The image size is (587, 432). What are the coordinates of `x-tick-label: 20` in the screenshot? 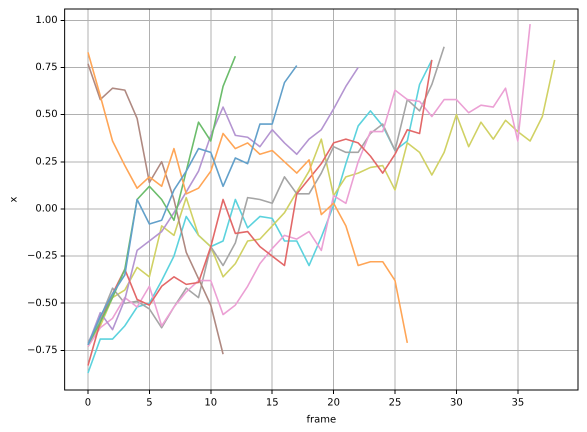 It's located at (333, 403).